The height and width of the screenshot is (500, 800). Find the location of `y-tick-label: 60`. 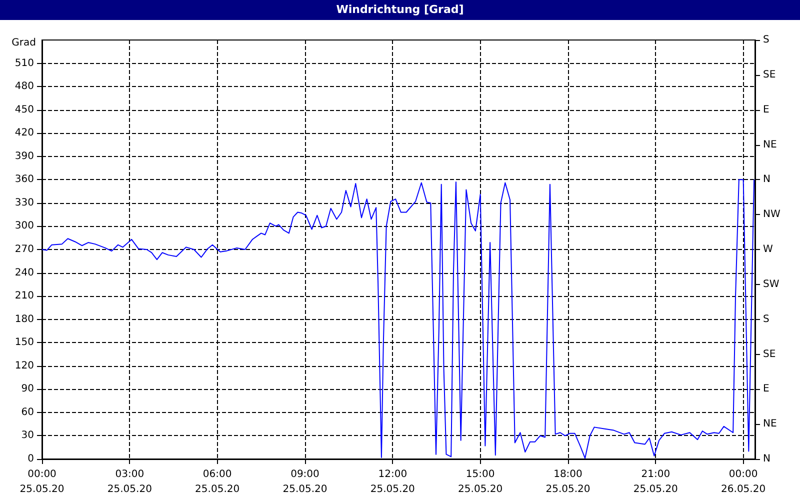

y-tick-label: 60 is located at coordinates (27, 412).